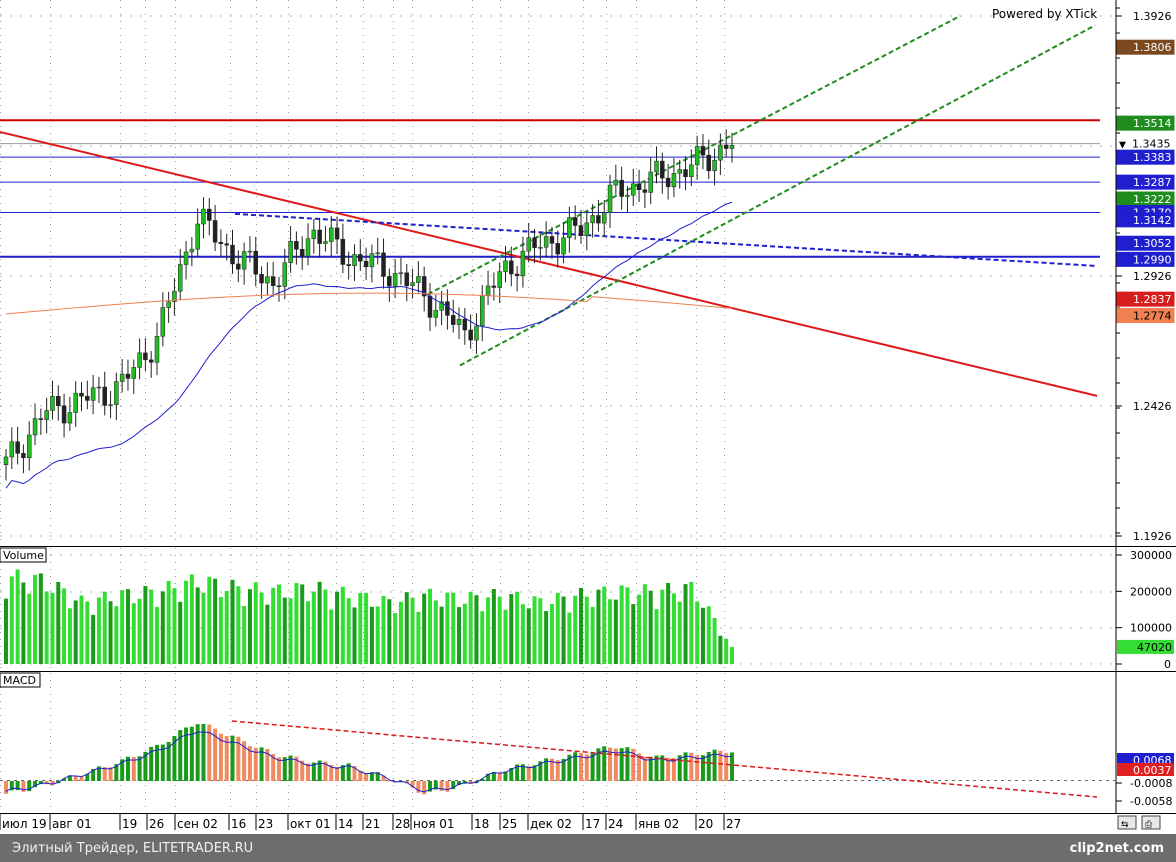  What do you see at coordinates (72, 824) in the screenshot?
I see `time-axis-label: авг 01` at bounding box center [72, 824].